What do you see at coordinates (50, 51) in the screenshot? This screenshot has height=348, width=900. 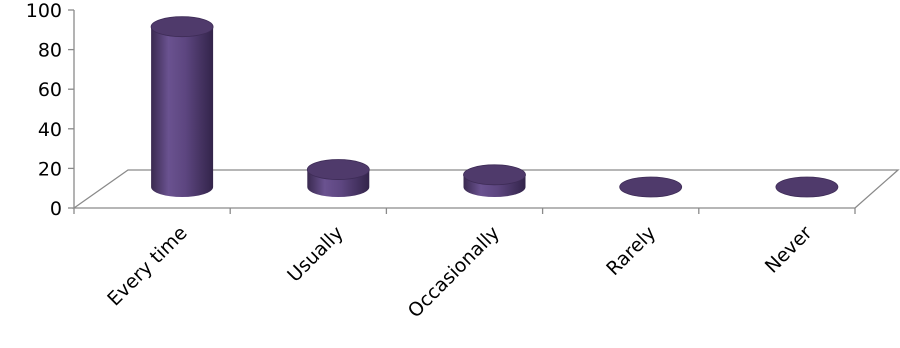 I see `y-tick-label: 80` at bounding box center [50, 51].